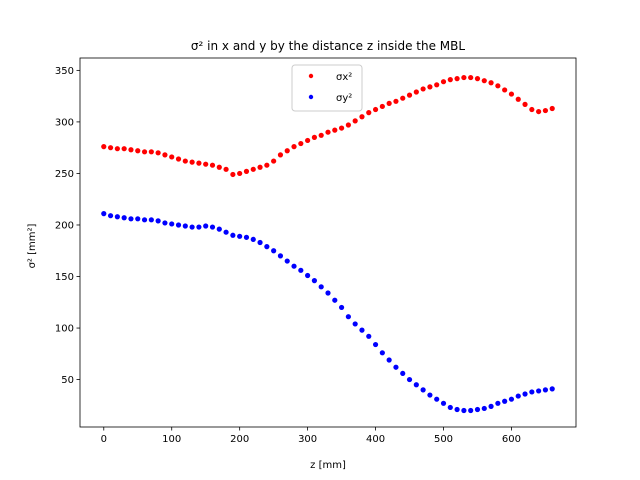 The height and width of the screenshot is (480, 640). What do you see at coordinates (239, 439) in the screenshot?
I see `x-tick-label: 200` at bounding box center [239, 439].